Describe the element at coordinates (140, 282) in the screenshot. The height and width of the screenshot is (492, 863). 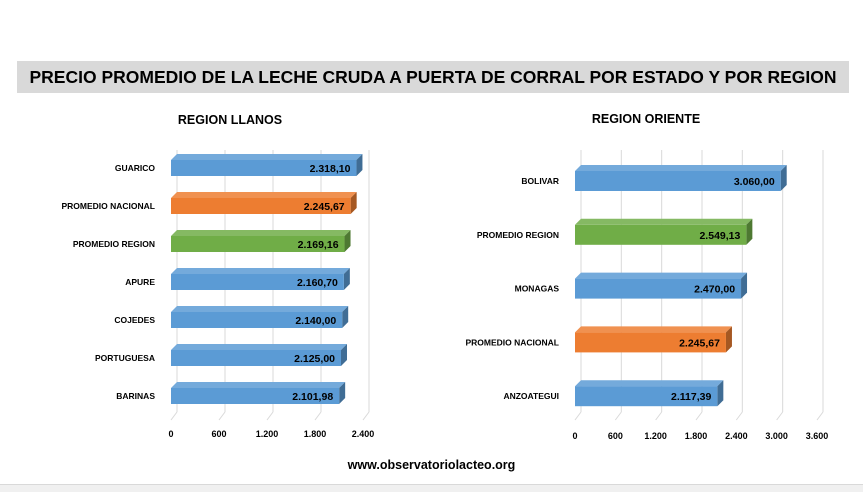
I see `category-label-llanos: APURE` at that location.